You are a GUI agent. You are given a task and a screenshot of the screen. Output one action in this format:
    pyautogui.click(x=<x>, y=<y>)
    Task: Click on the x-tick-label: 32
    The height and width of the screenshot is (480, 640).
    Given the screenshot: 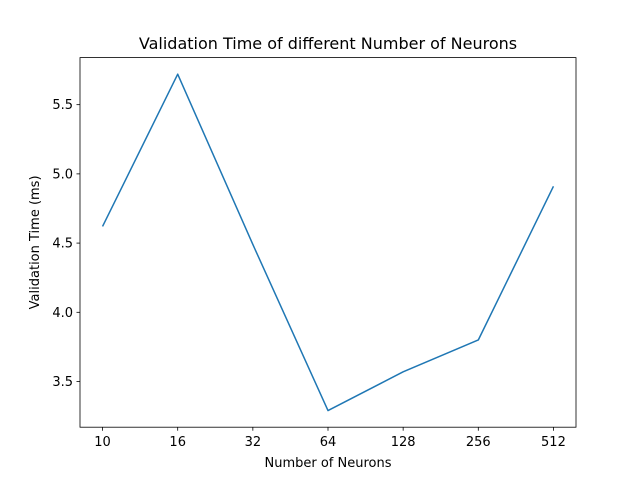 What is the action you would take?
    pyautogui.click(x=253, y=442)
    